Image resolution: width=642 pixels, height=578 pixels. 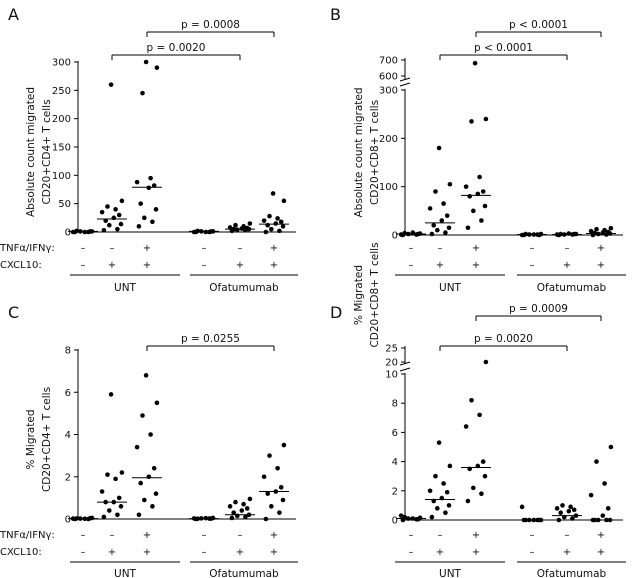 I want to click on y-axis-label-line: CD20+CD4+ T cells, so click(x=47, y=439).